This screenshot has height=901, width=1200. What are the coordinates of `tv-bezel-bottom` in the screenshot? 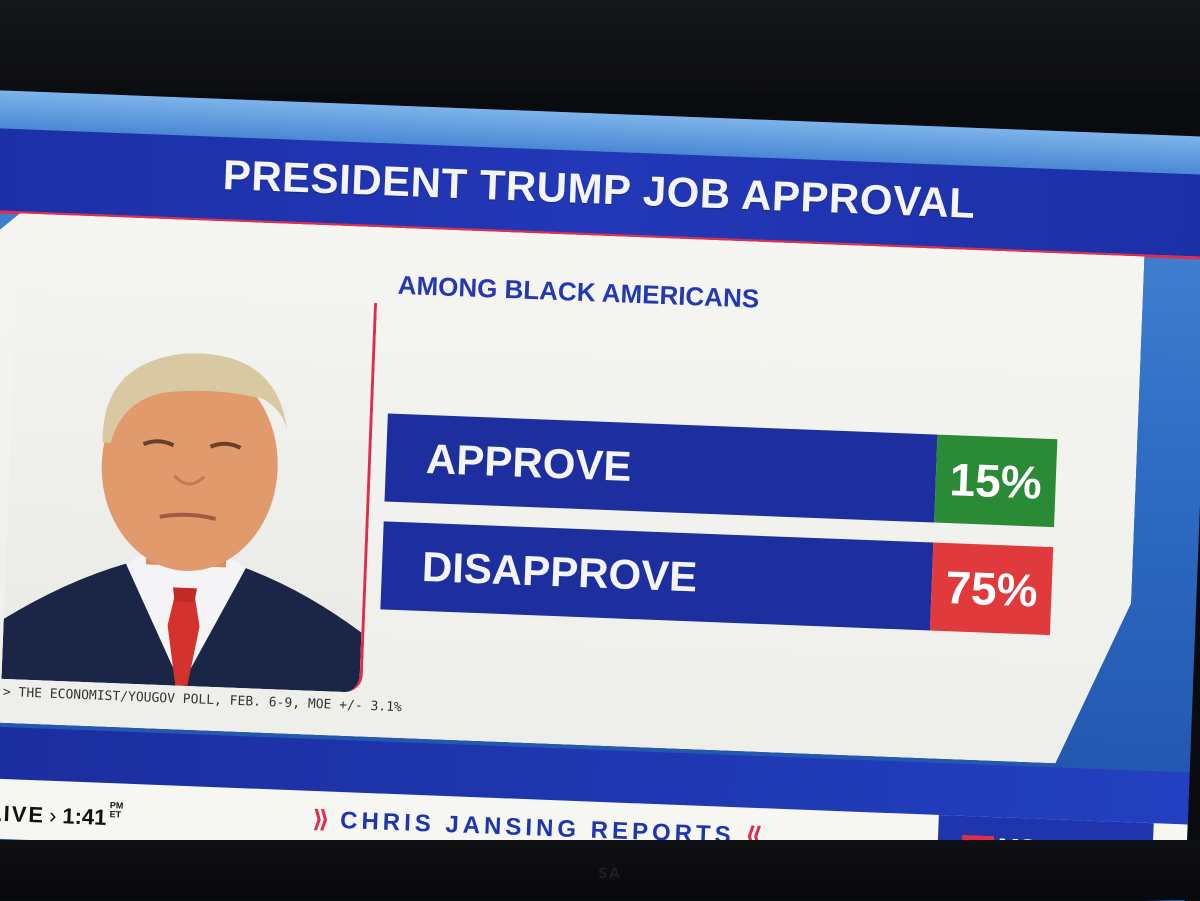 It's located at (600, 870).